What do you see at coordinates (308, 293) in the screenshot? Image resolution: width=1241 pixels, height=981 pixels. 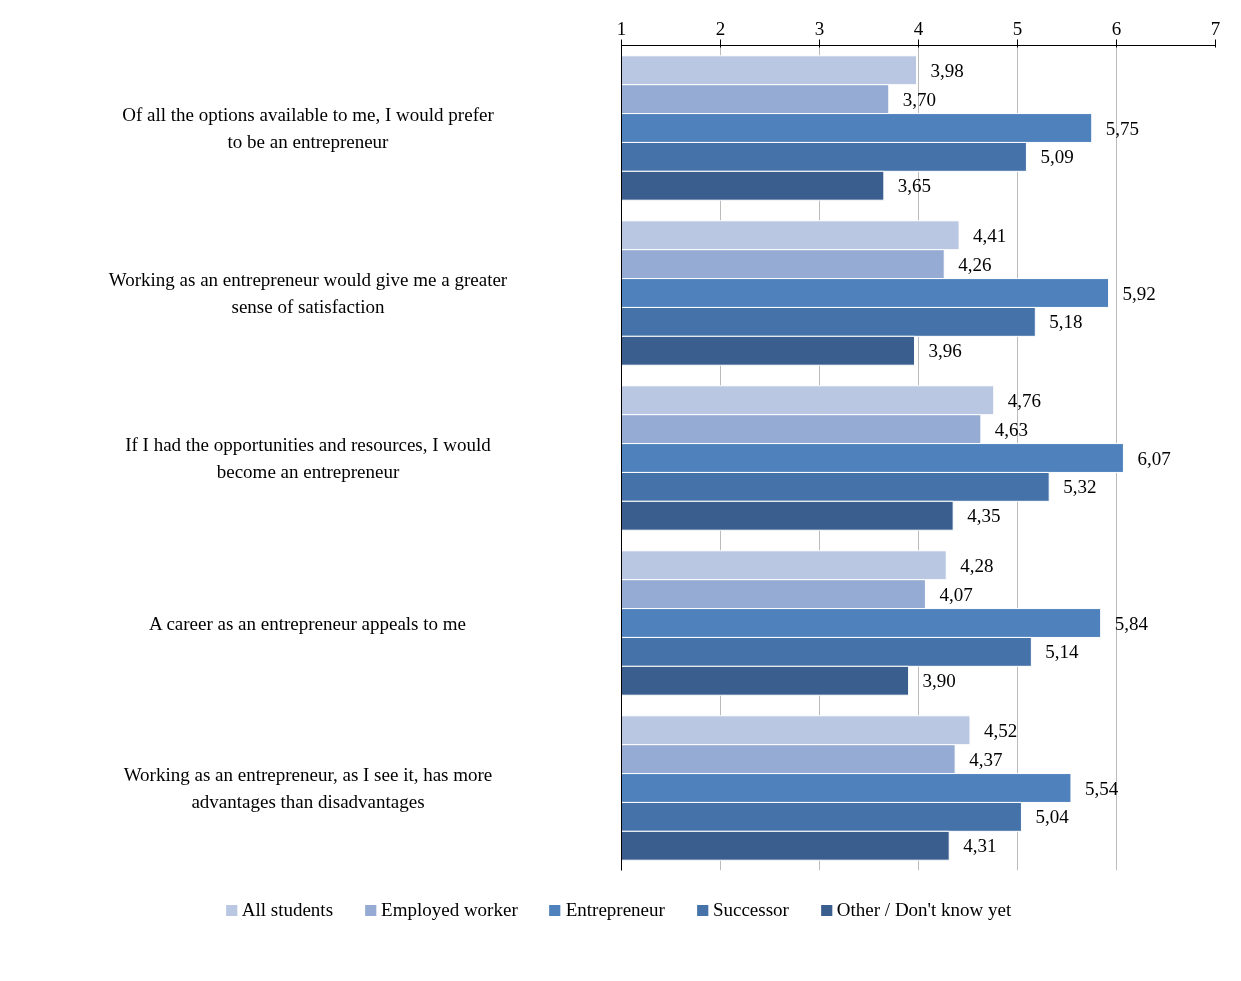 I see `y-tick-label: Working as an entrepreneur would give me a greater sense of satisfaction` at bounding box center [308, 293].